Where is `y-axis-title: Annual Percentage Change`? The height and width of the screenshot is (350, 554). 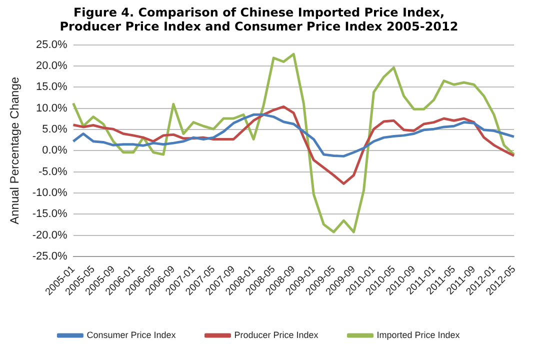
y-axis-title: Annual Percentage Change is located at coordinates (15, 150).